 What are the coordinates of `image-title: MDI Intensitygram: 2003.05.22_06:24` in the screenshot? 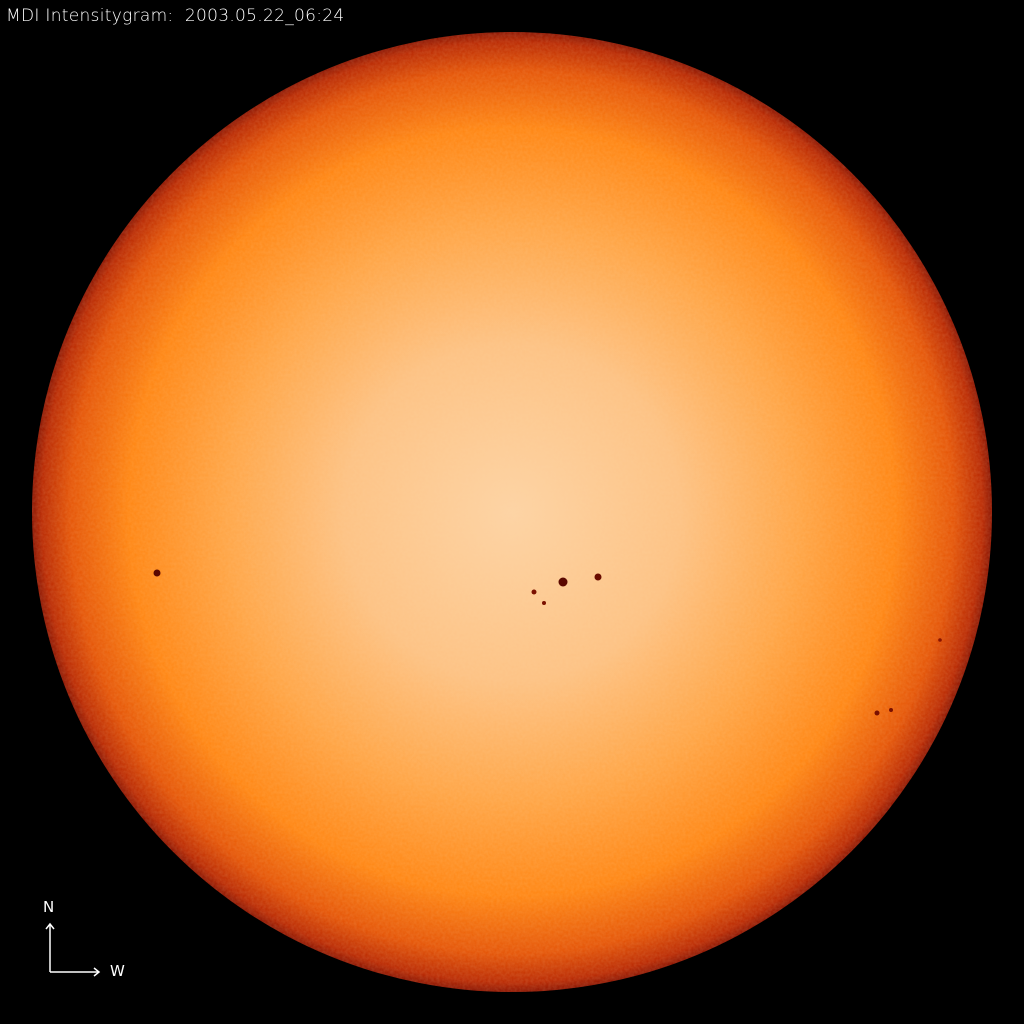 It's located at (175, 16).